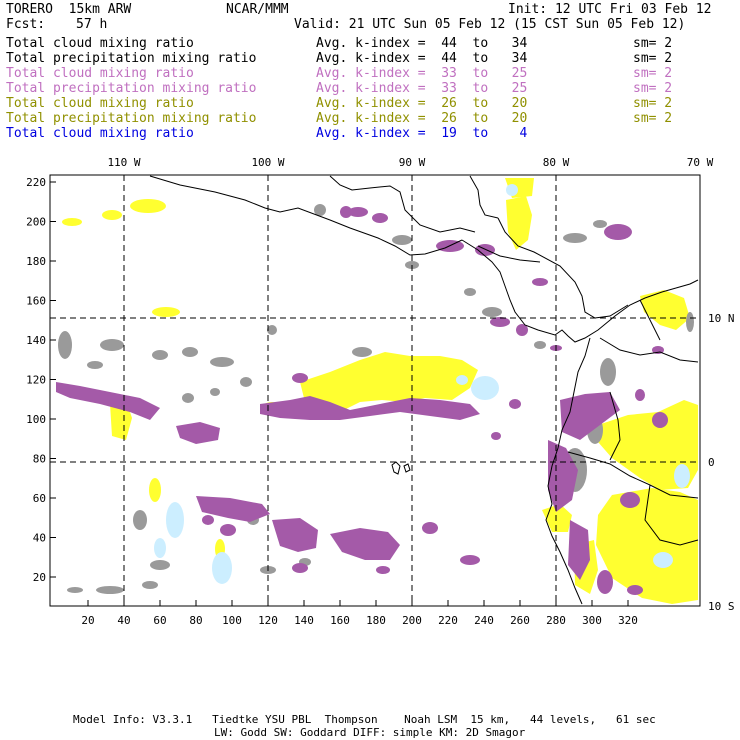  I want to click on island-galapagos, so click(401, 468).